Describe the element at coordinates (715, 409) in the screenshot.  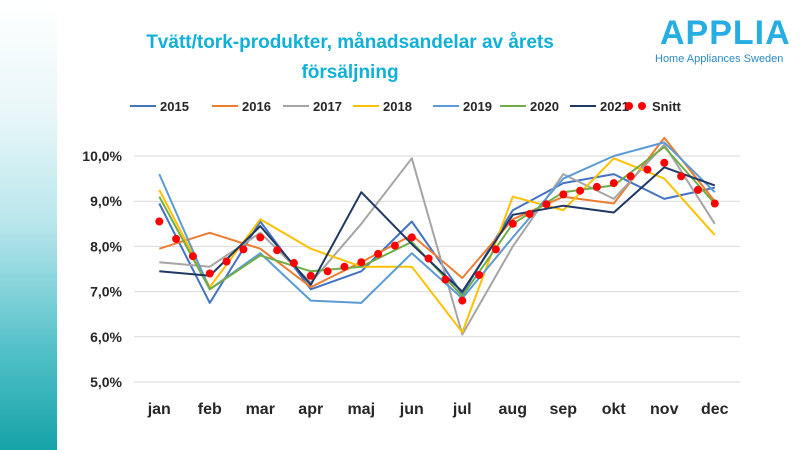
I see `x-tick-label: dec` at that location.